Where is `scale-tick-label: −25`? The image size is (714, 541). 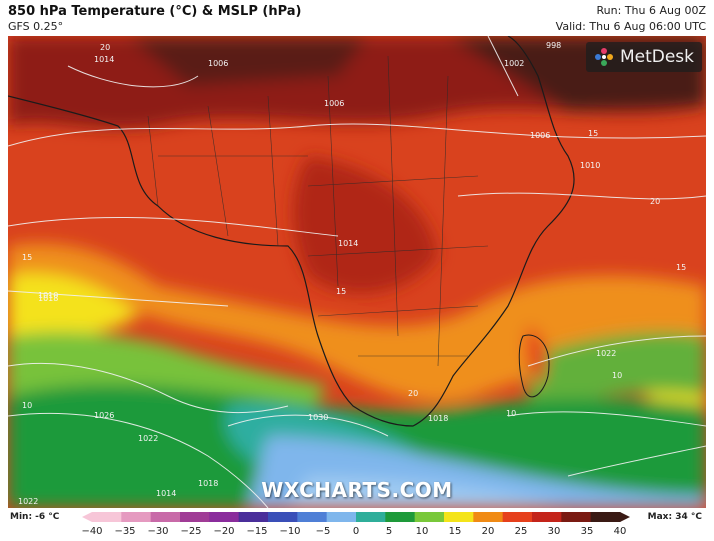
scale-tick-label: −25 is located at coordinates (191, 531).